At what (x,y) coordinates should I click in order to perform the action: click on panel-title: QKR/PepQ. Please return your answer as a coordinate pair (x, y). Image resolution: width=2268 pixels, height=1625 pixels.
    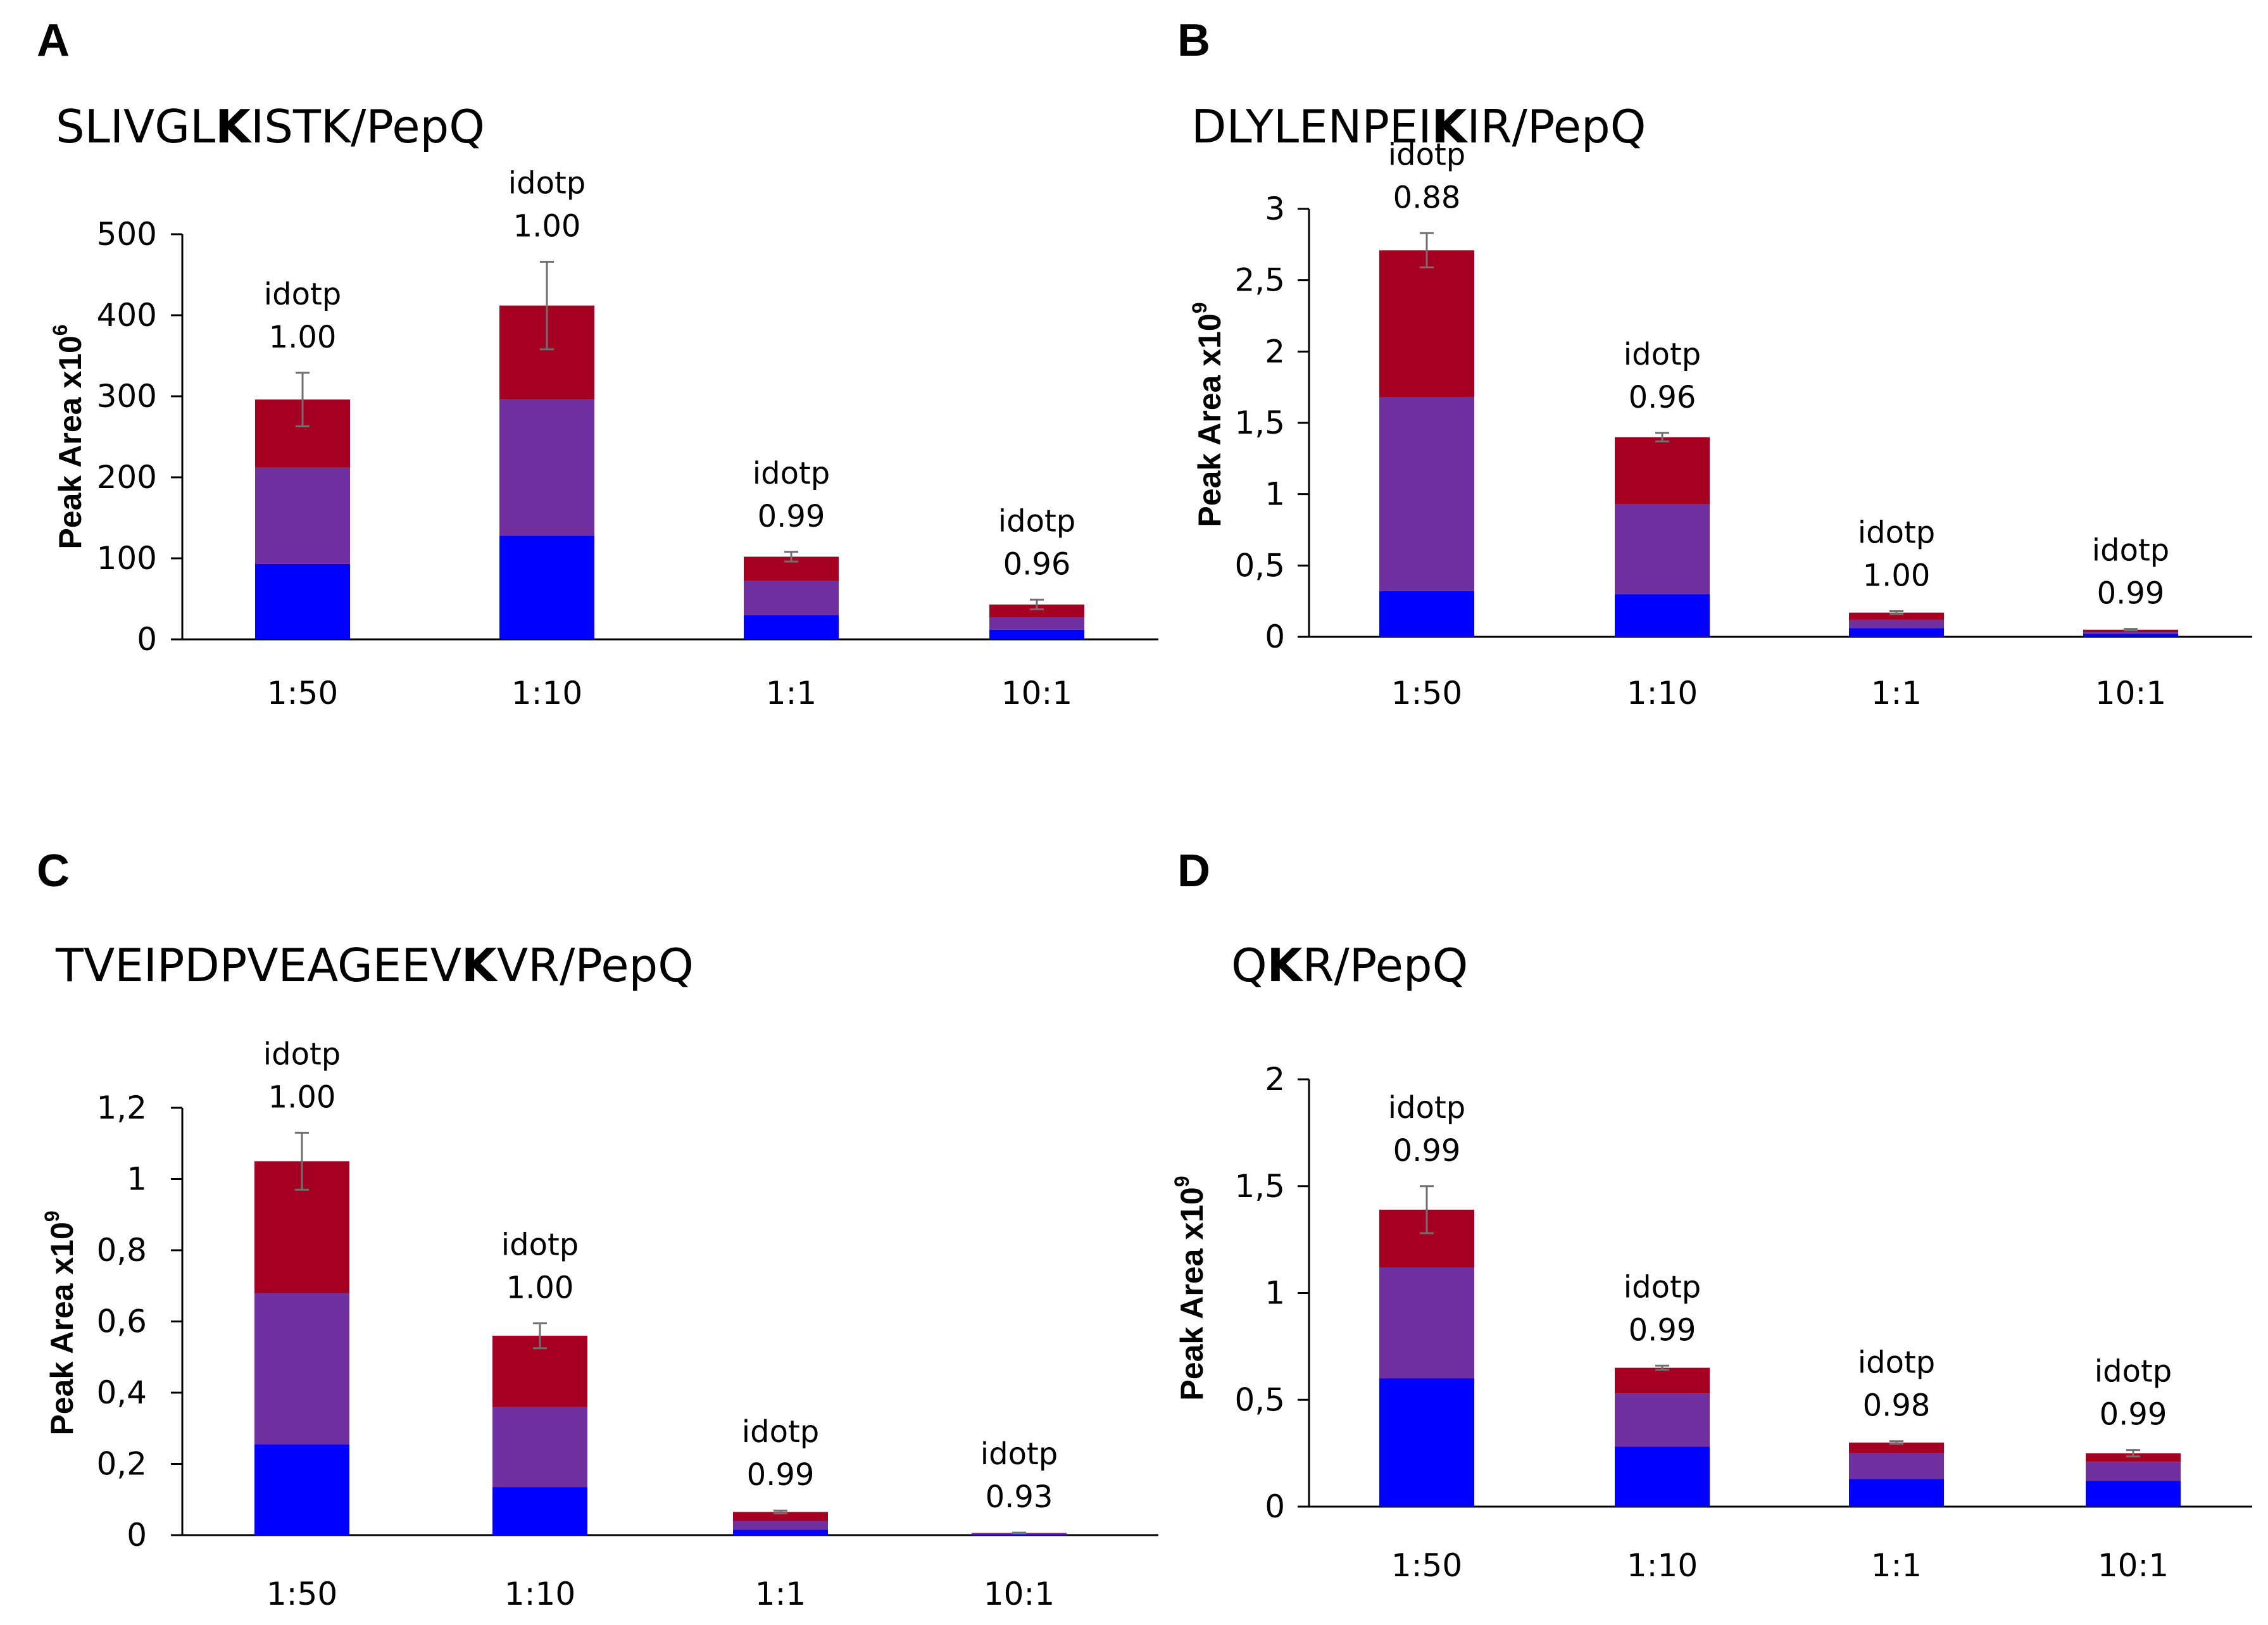
    Looking at the image, I should click on (1350, 965).